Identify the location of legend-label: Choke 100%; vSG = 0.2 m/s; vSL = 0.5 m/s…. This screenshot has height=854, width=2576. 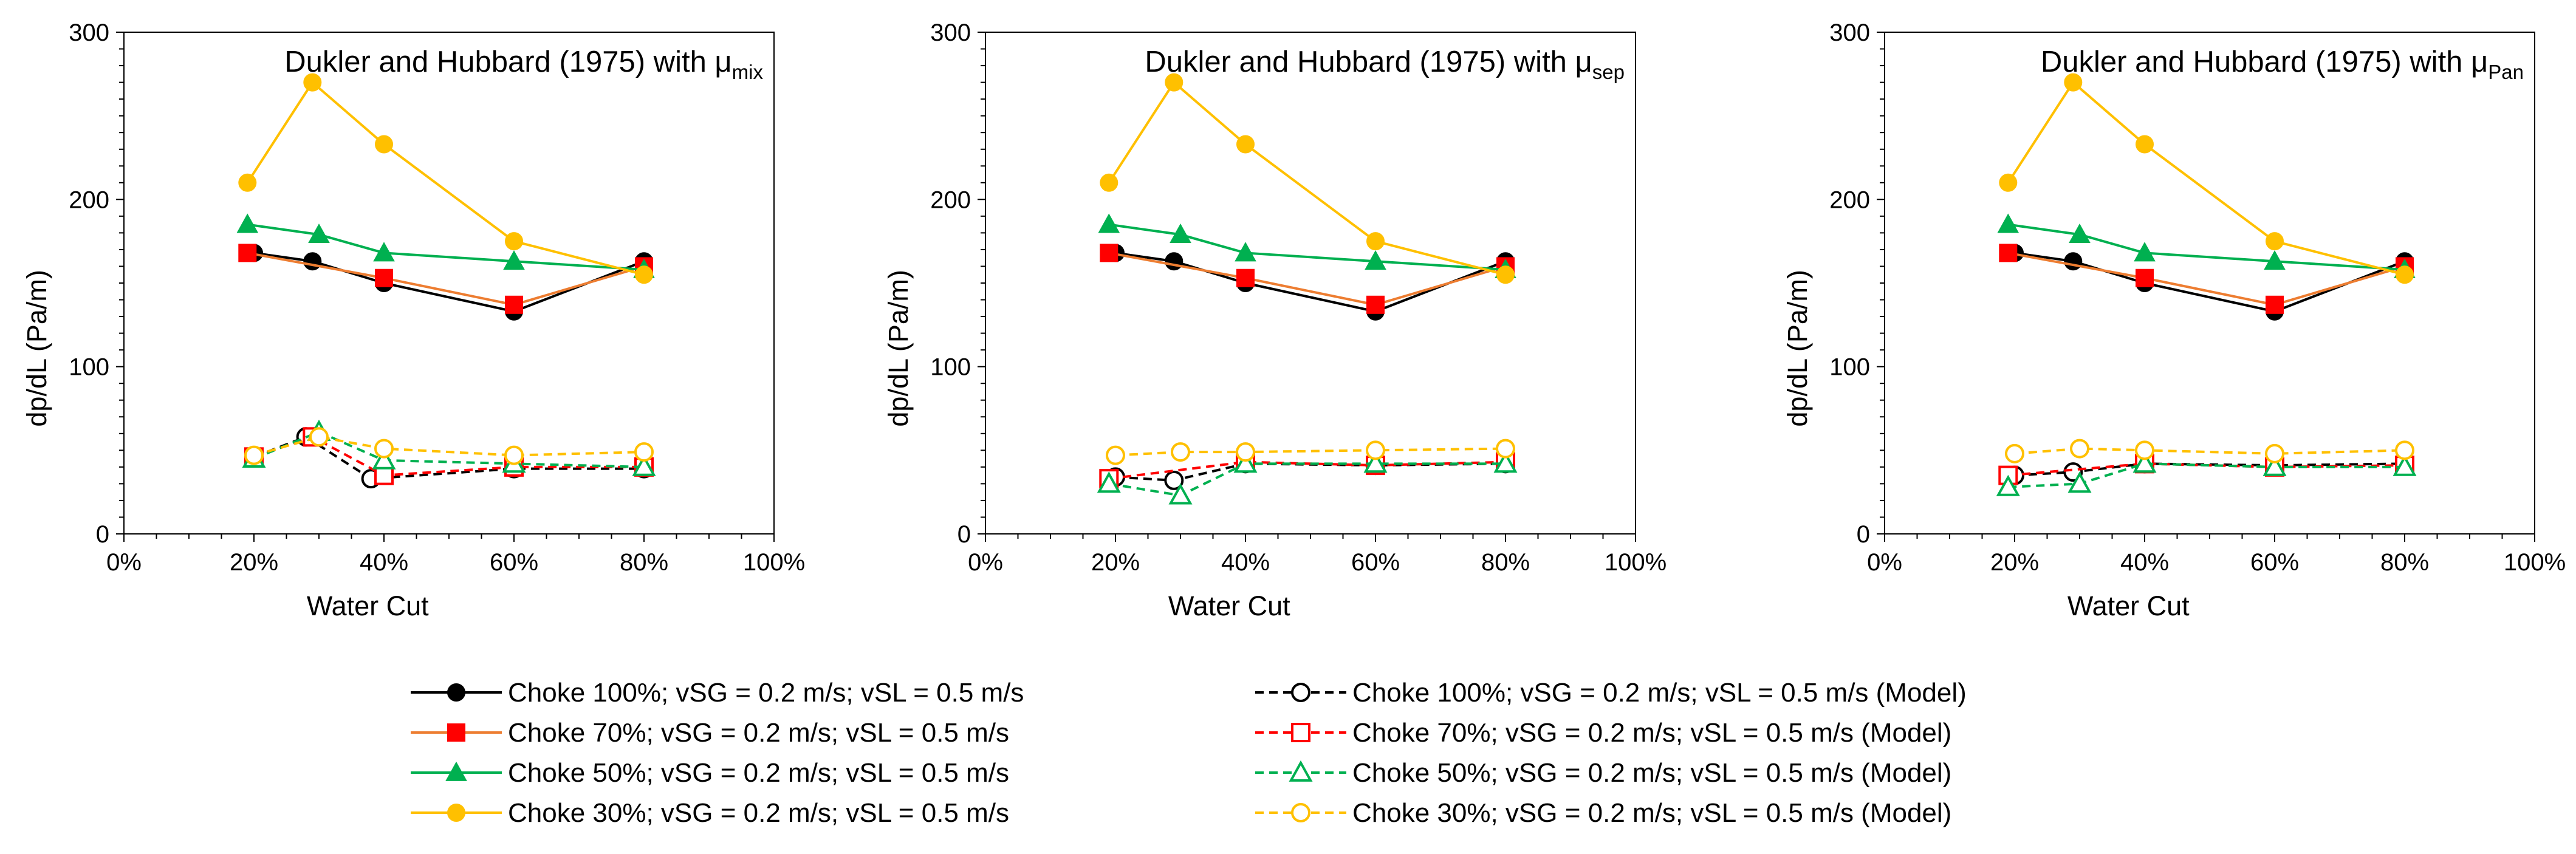
(1659, 693).